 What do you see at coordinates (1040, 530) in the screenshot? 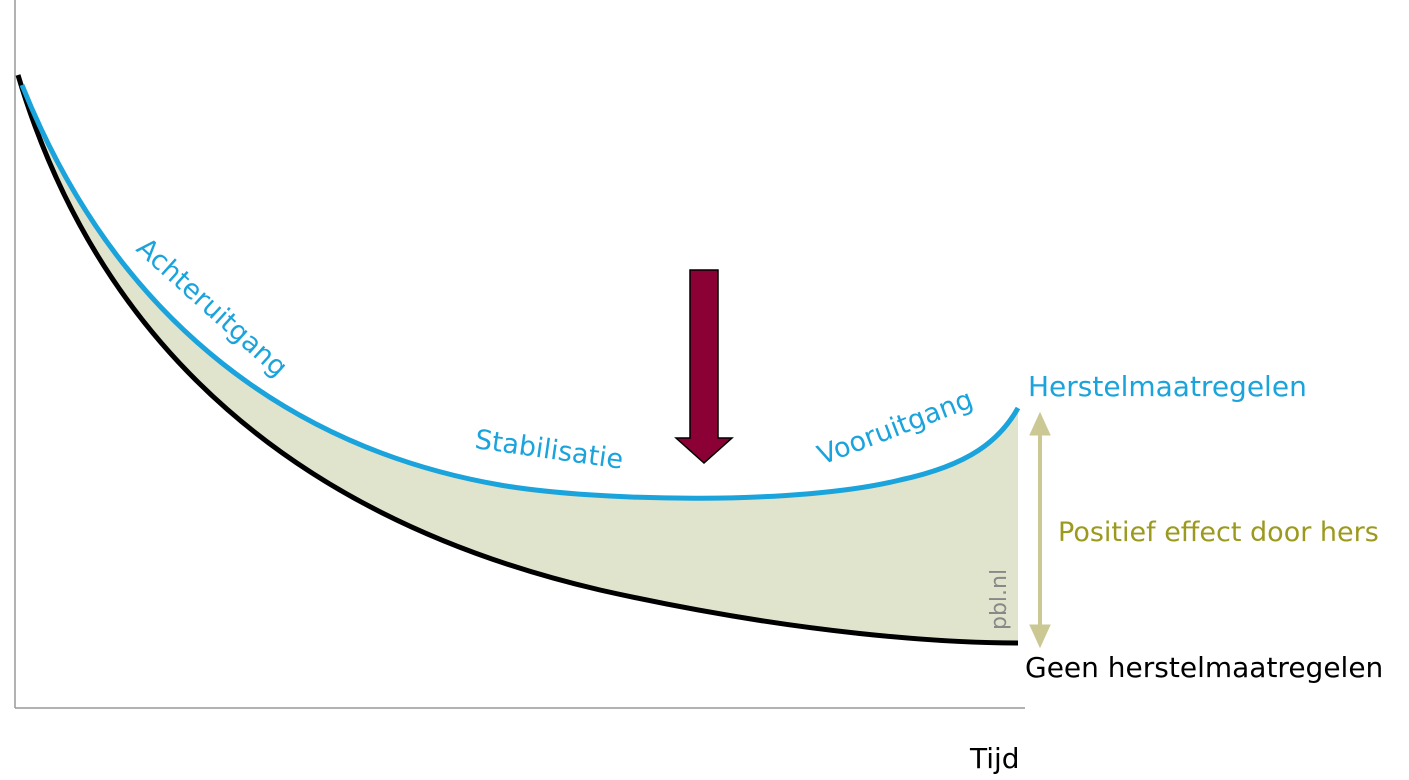
I see `effect-arrow` at bounding box center [1040, 530].